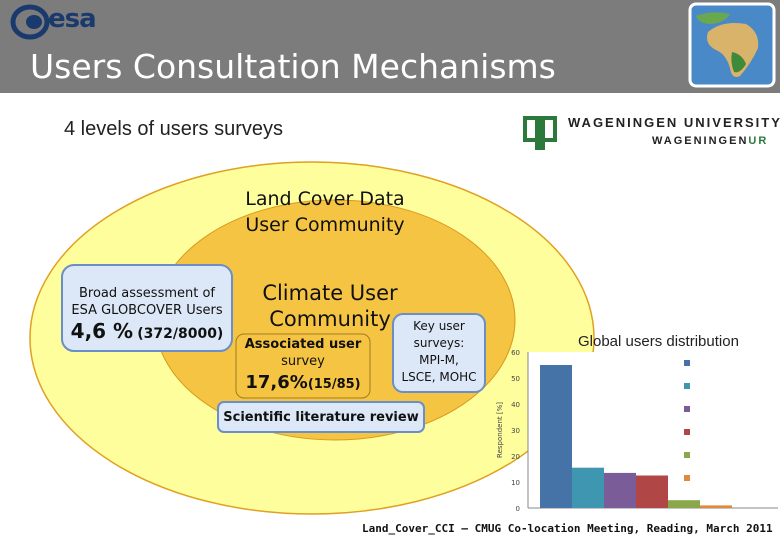 Image resolution: width=780 pixels, height=540 pixels. I want to click on literature-review-label: Scientific literature review, so click(321, 417).